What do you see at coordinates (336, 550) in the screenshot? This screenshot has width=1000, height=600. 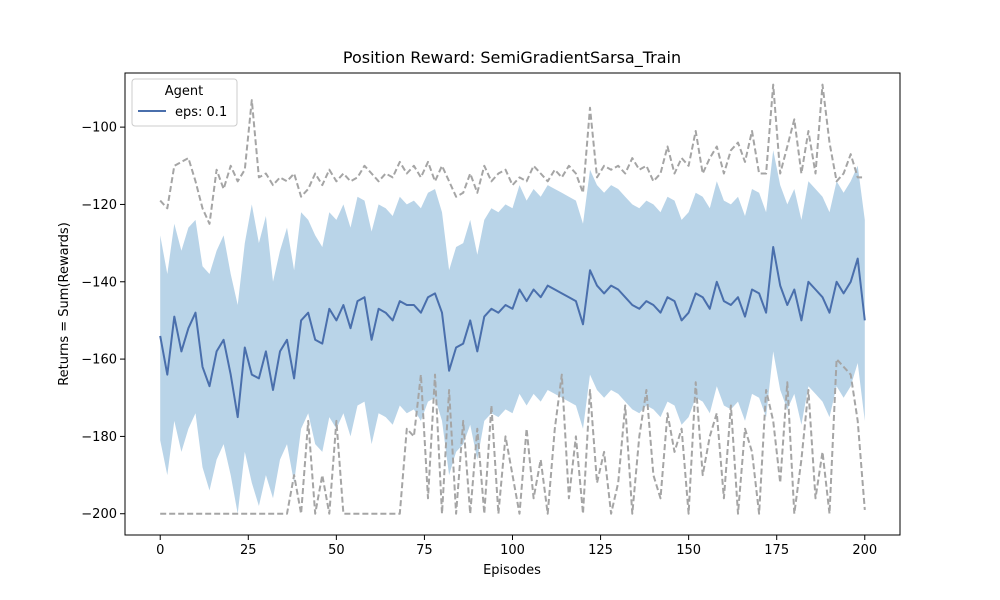 I see `x-tick-label: 50` at bounding box center [336, 550].